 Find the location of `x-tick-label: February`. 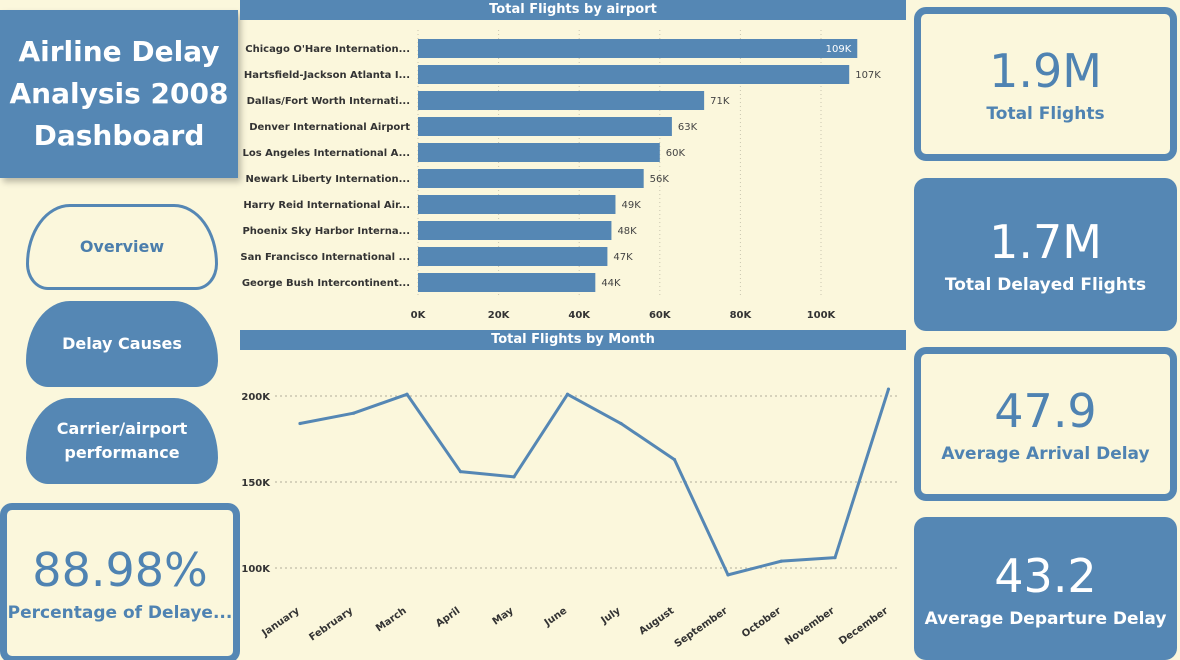

x-tick-label: February is located at coordinates (331, 624).